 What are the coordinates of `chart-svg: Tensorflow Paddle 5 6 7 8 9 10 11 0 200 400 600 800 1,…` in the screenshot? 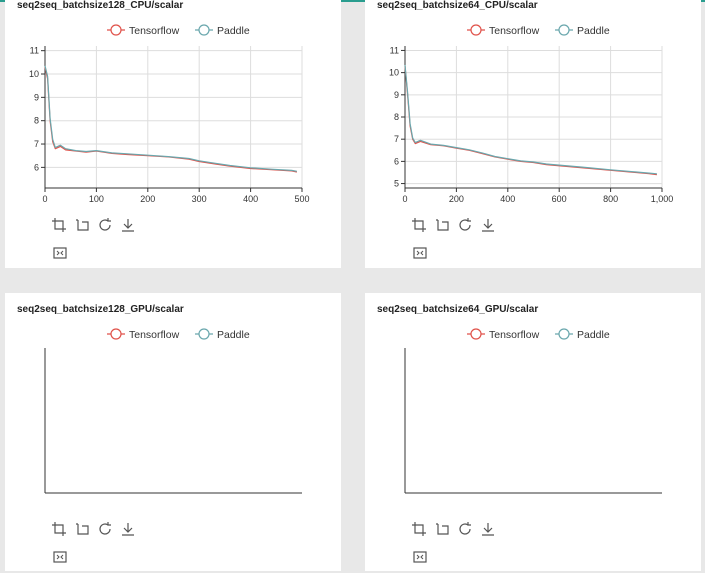 It's located at (531, 114).